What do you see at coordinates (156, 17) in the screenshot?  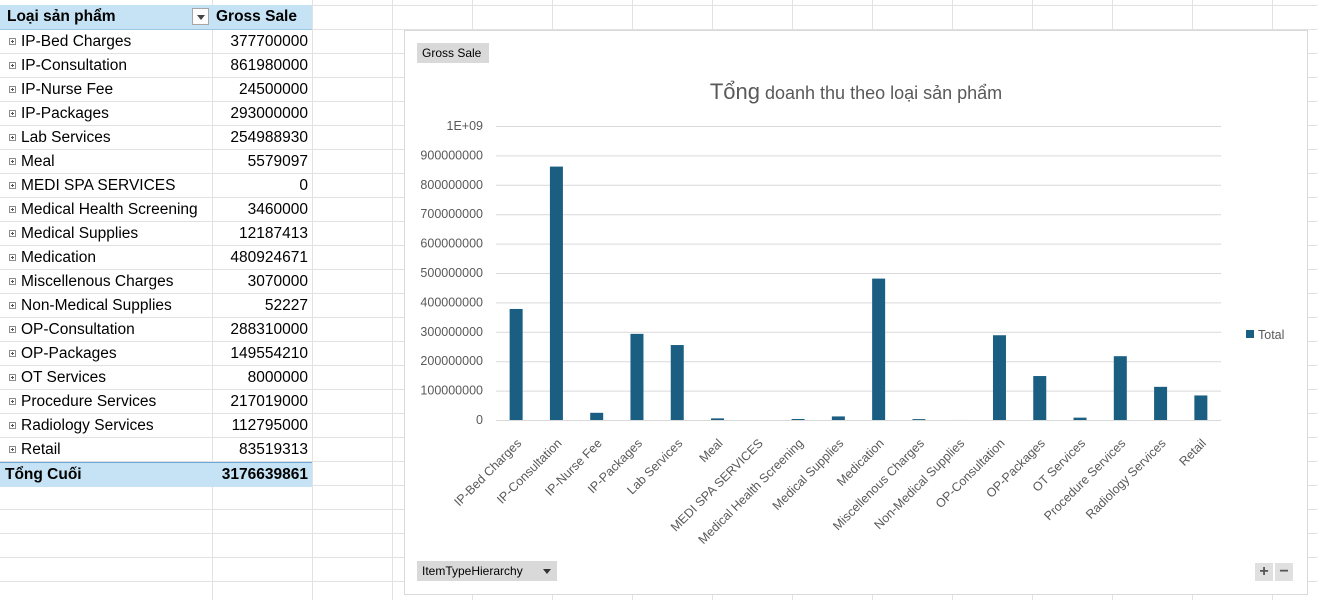 I see `pivot-header-row: Loại sản phẩm Gross Sale` at bounding box center [156, 17].